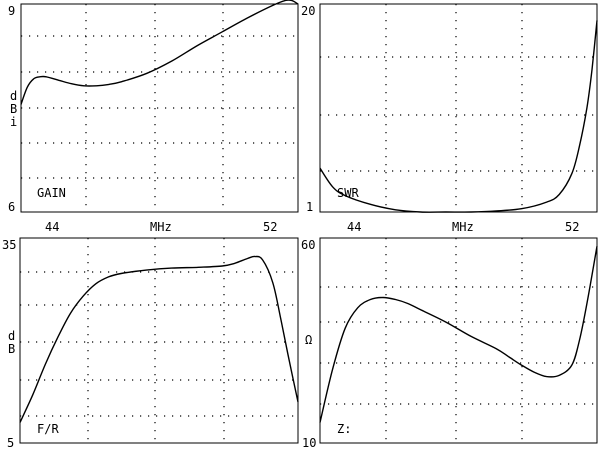 This screenshot has height=456, width=600. I want to click on gain-series-line, so click(159, 52).